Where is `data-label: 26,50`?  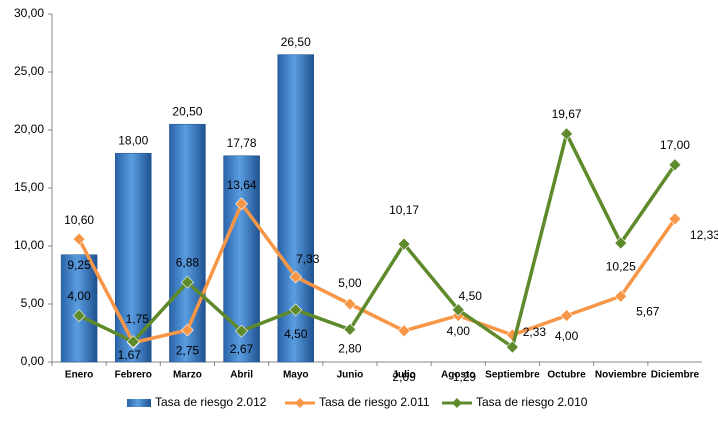
data-label: 26,50 is located at coordinates (296, 42).